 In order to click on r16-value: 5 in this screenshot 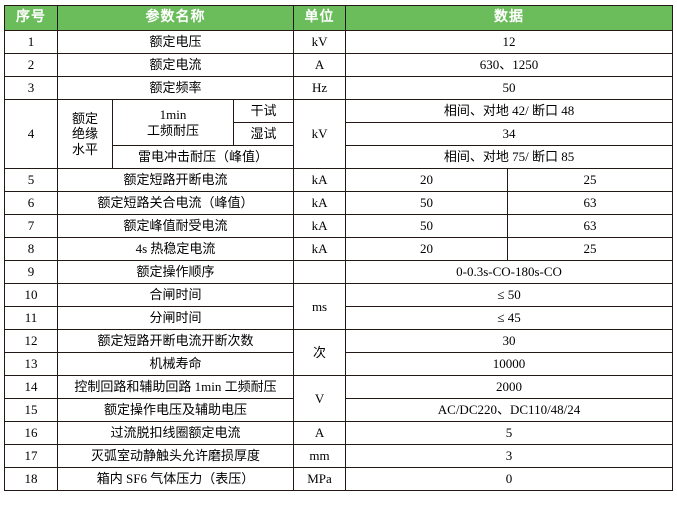, I will do `click(509, 433)`.